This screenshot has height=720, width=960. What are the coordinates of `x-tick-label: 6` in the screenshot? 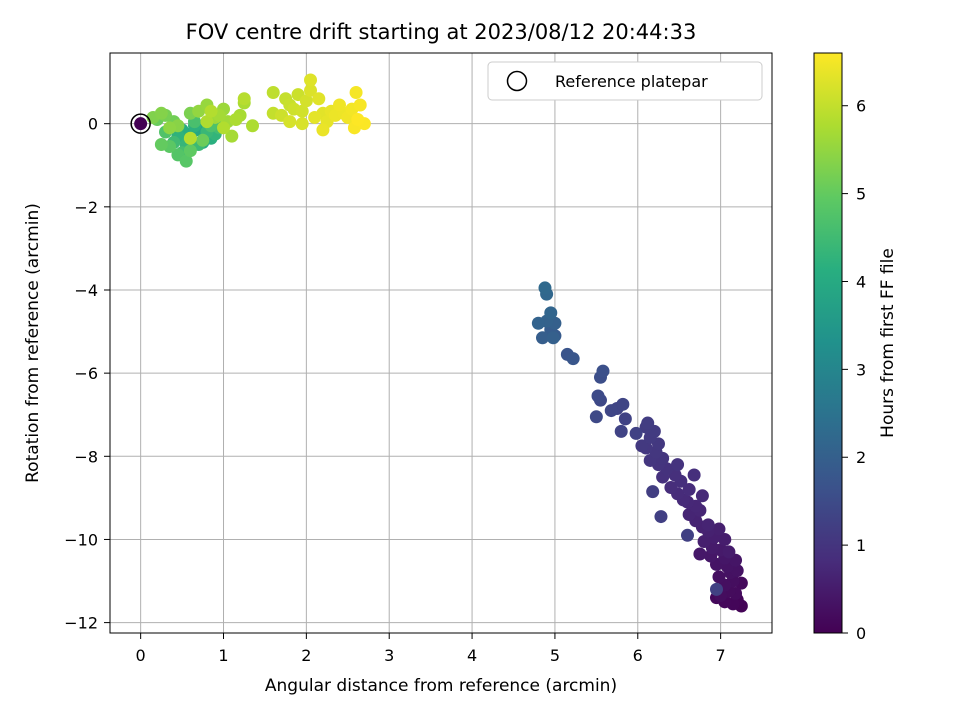 It's located at (638, 655).